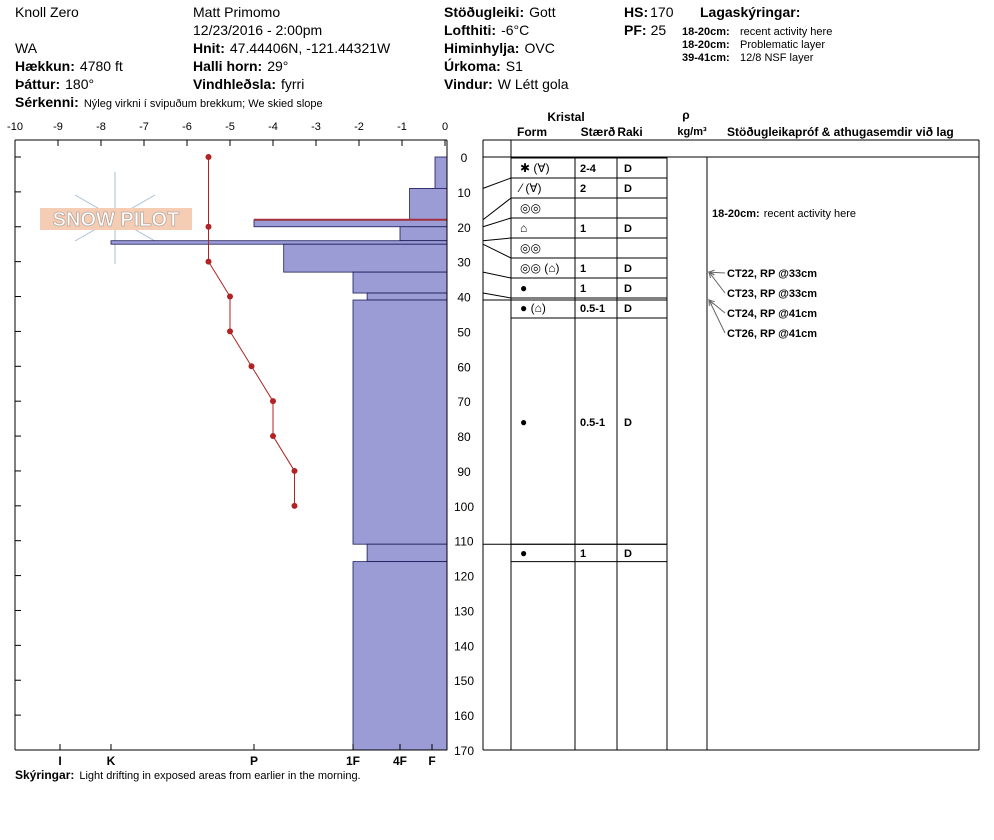  I want to click on column-header: kg/m³, so click(692, 132).